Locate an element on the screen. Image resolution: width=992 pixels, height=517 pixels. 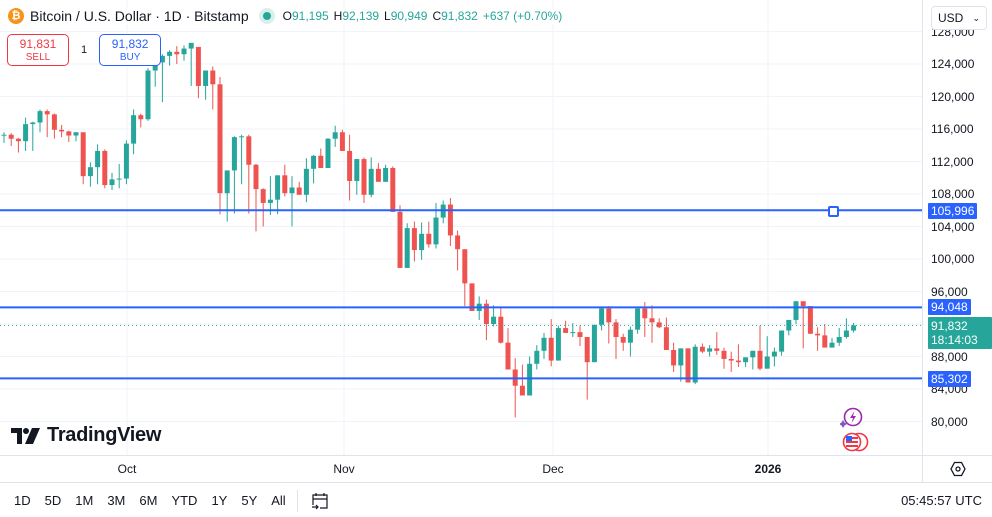
tradingview-logo: TradingView is located at coordinates (86, 435).